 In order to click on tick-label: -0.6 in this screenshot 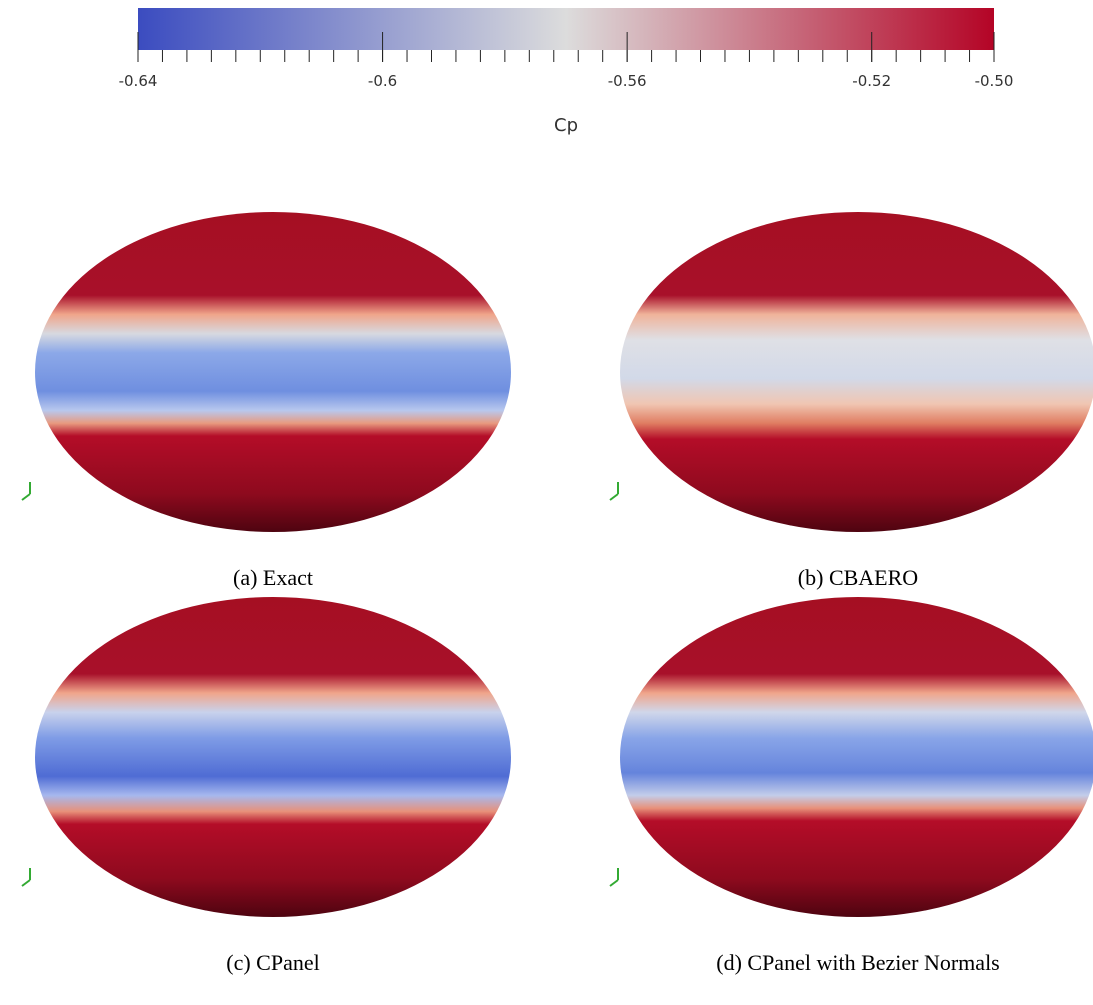, I will do `click(382, 81)`.